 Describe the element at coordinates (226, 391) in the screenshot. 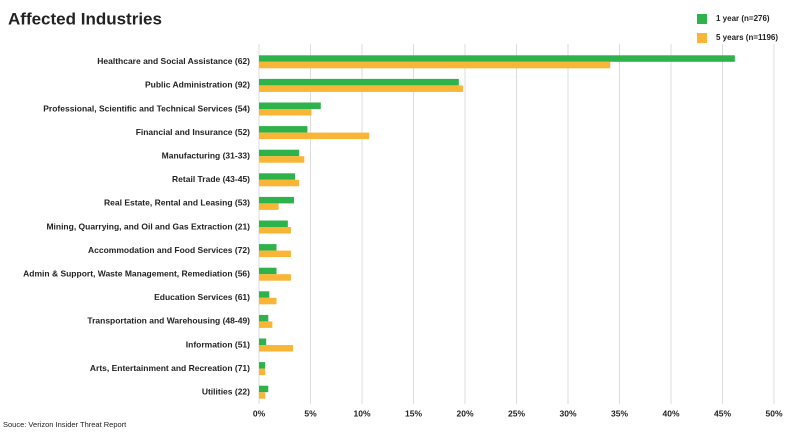

I see `y-tick-label: Utilities (22)` at that location.